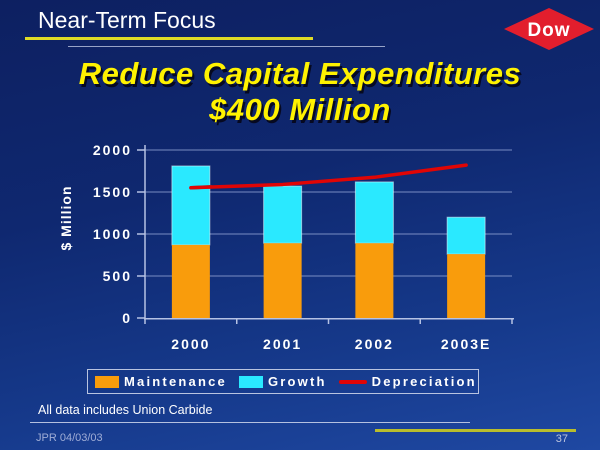 The image size is (600, 450). I want to click on main-title-line2: $400 Million, so click(300, 109).